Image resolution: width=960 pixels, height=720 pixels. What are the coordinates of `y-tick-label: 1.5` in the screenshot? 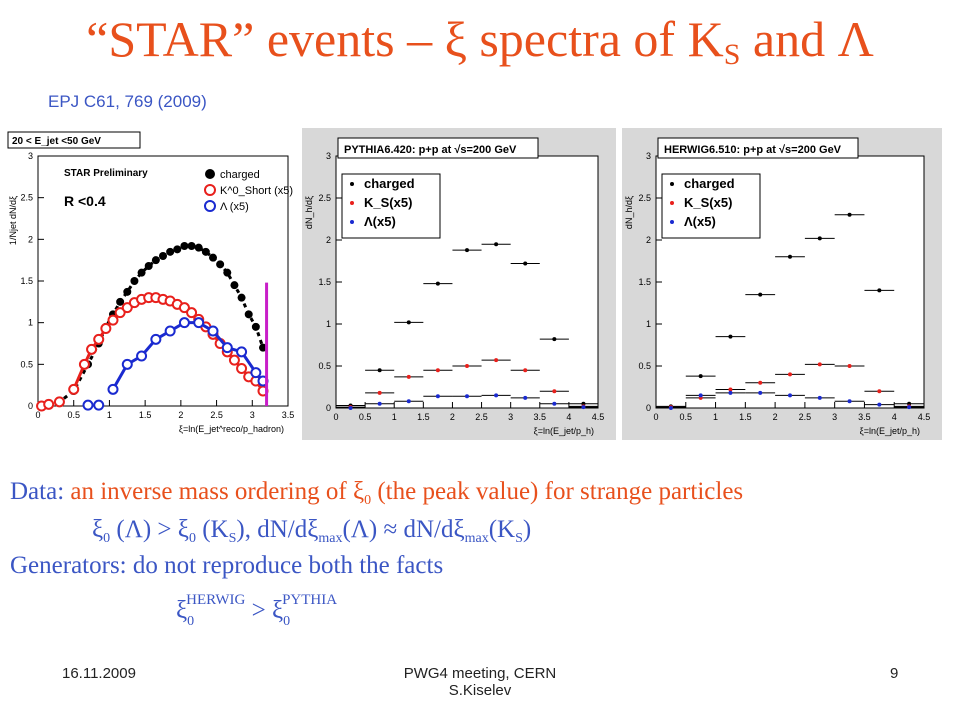 It's located at (324, 282).